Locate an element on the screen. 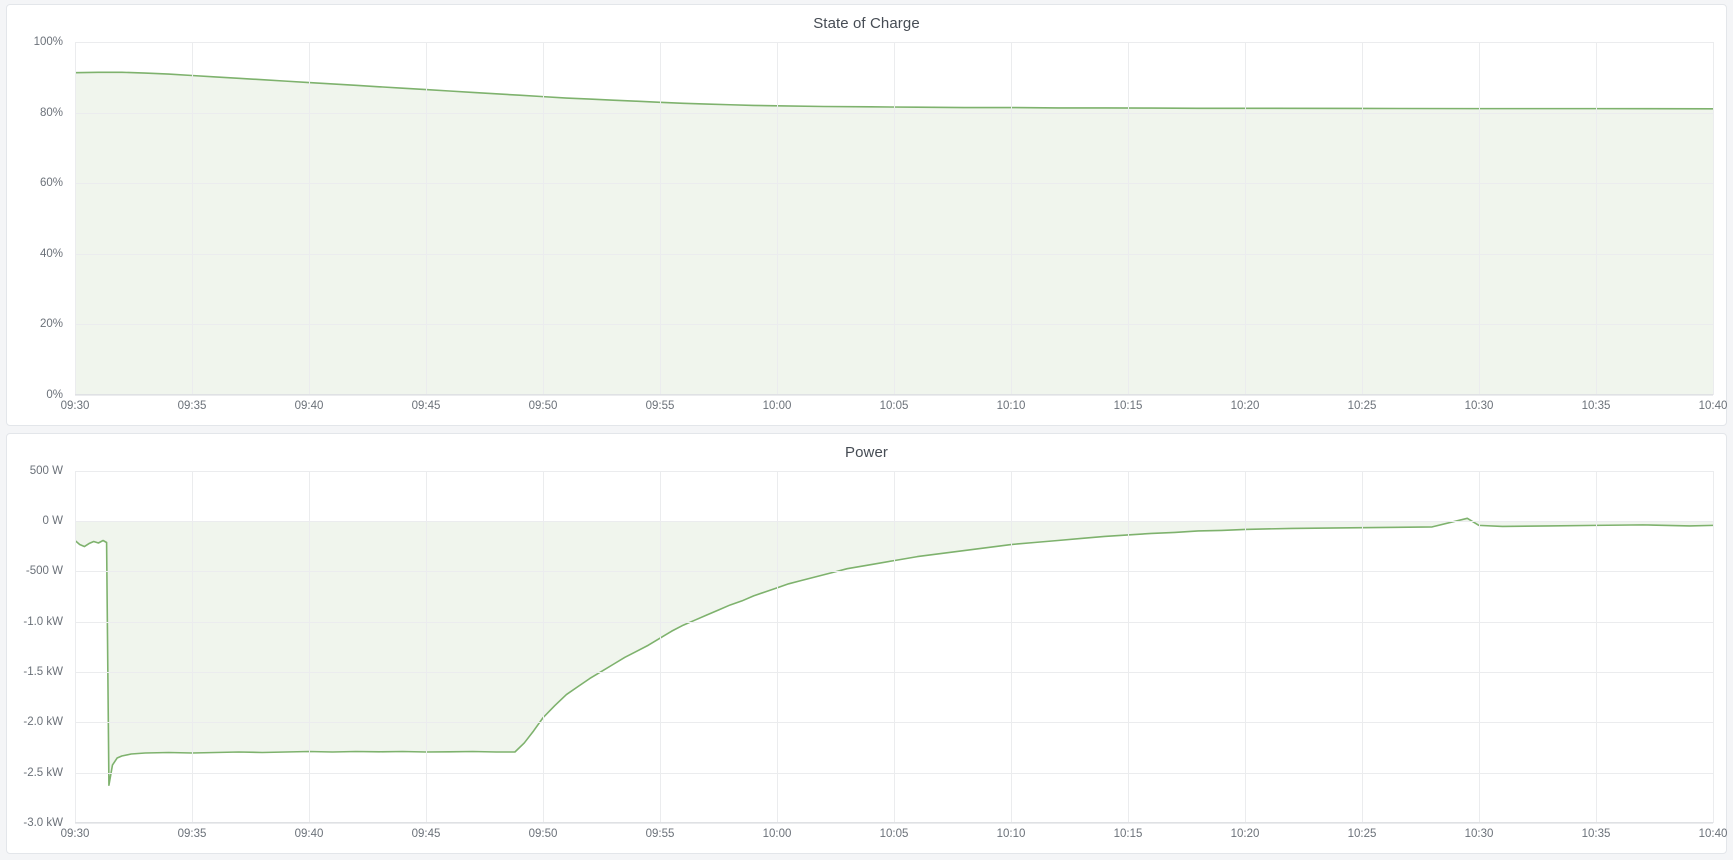  series-line is located at coordinates (894, 90).